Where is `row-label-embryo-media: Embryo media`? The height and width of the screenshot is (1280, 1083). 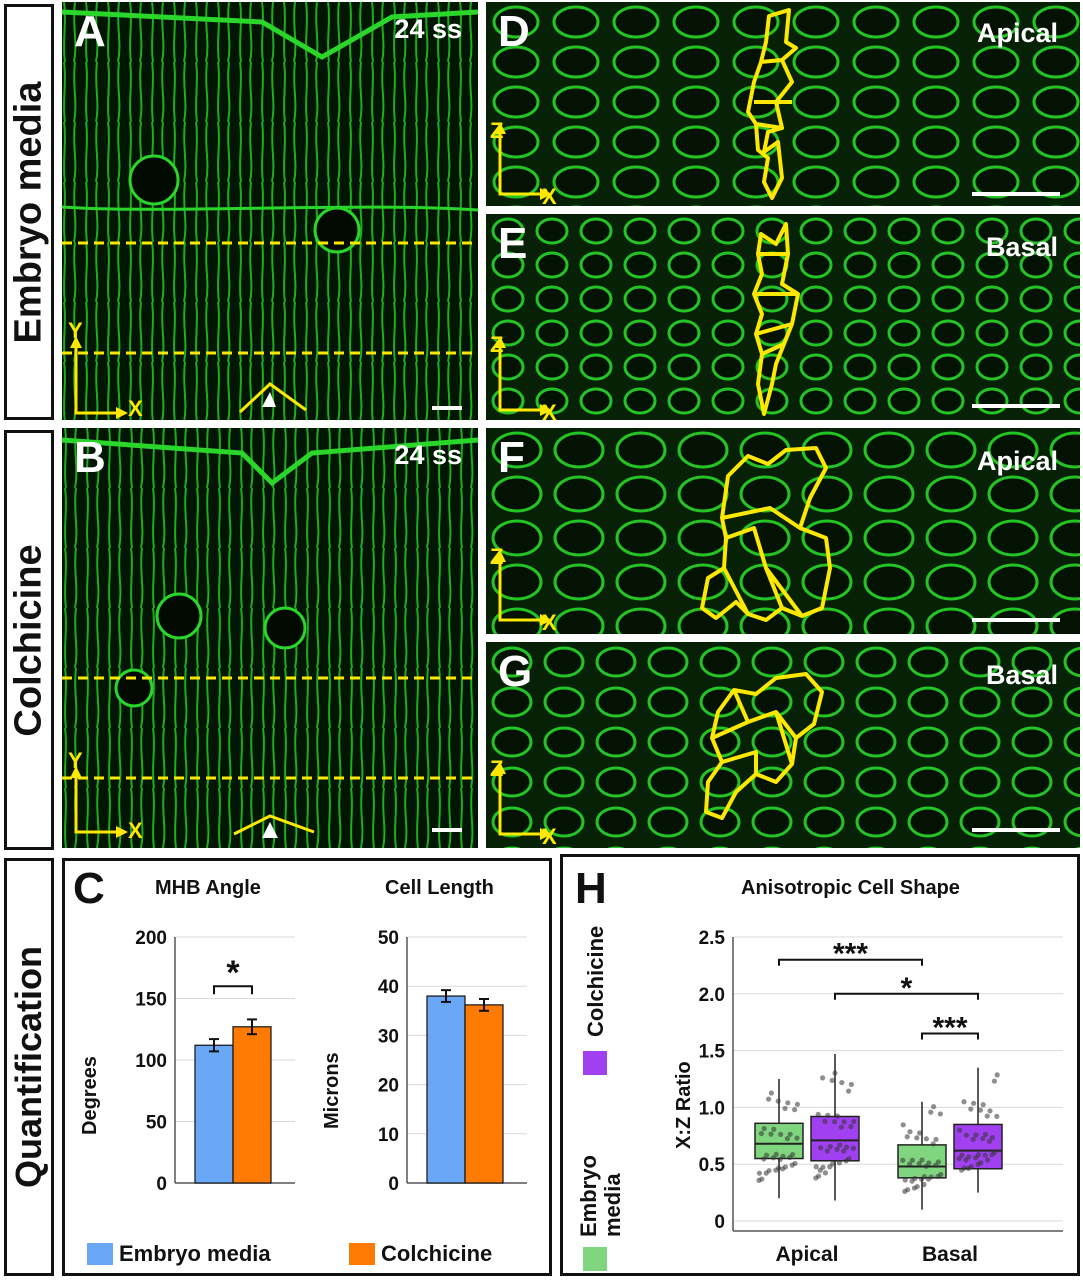 row-label-embryo-media: Embryo media is located at coordinates (28, 212).